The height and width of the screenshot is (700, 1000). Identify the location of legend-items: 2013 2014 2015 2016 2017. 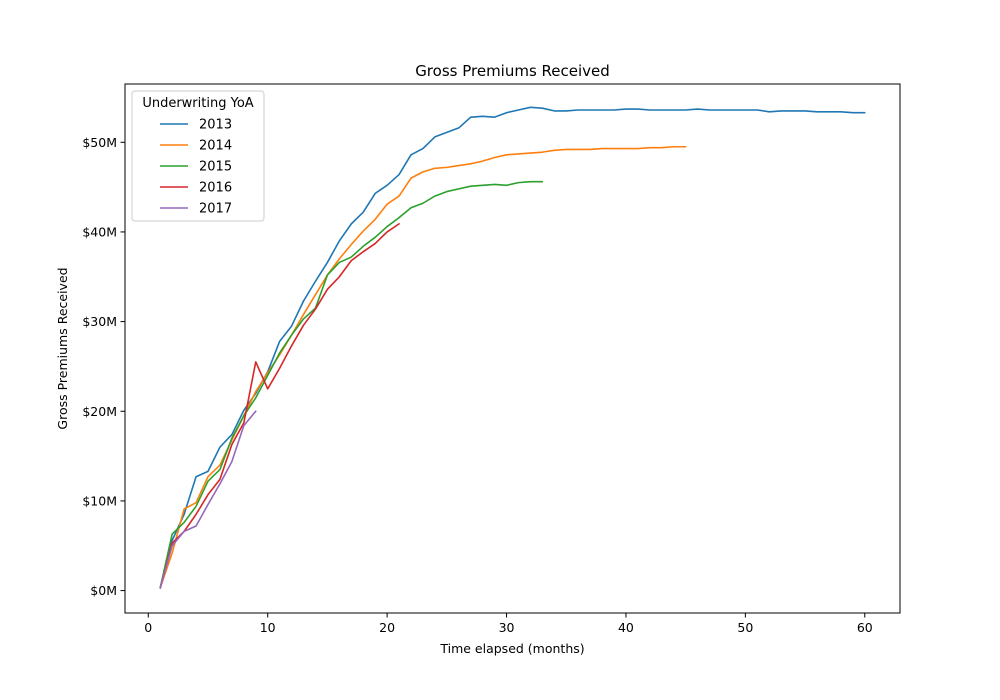
(196, 167).